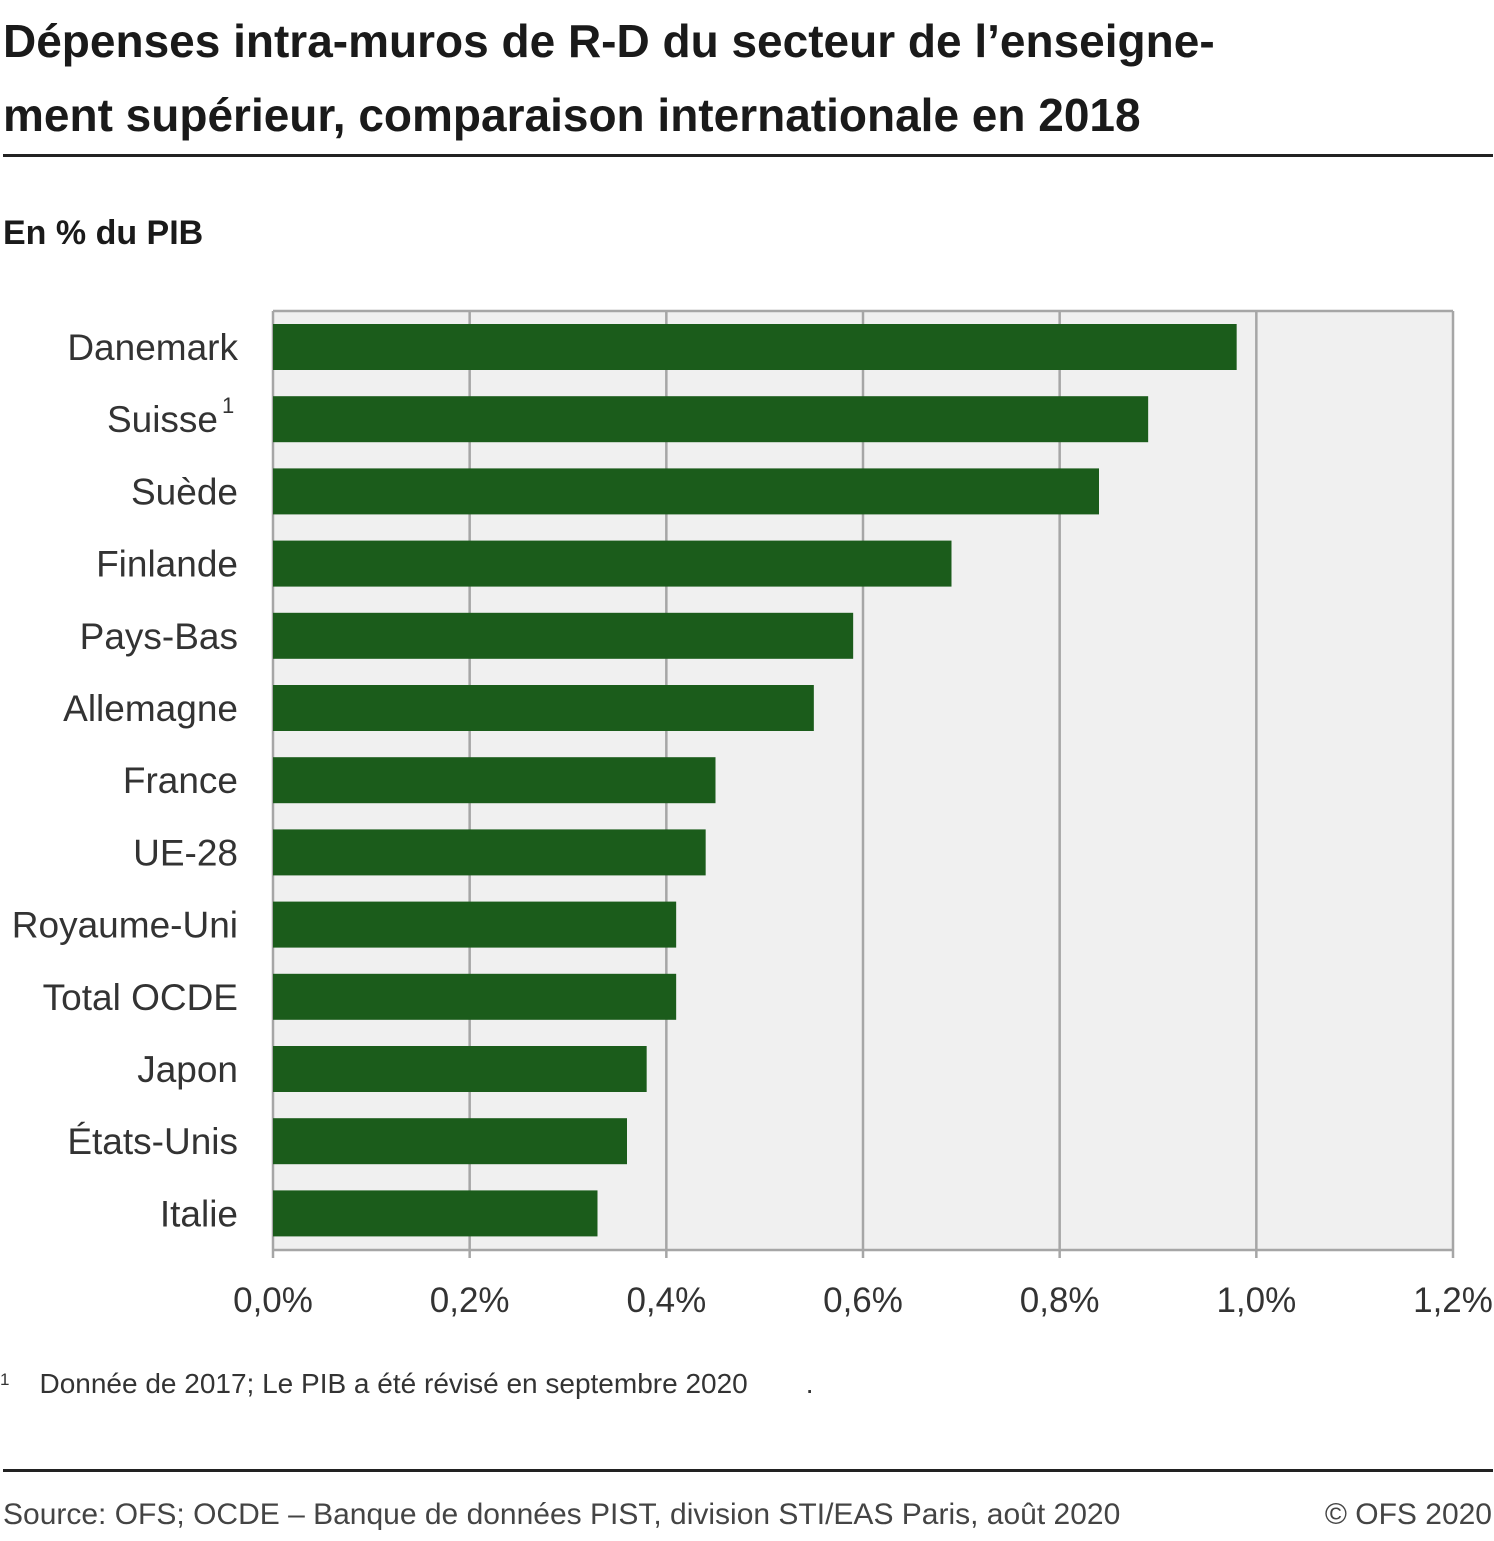 The width and height of the screenshot is (1494, 1541). Describe the element at coordinates (167, 564) in the screenshot. I see `category-label: Finlande` at that location.